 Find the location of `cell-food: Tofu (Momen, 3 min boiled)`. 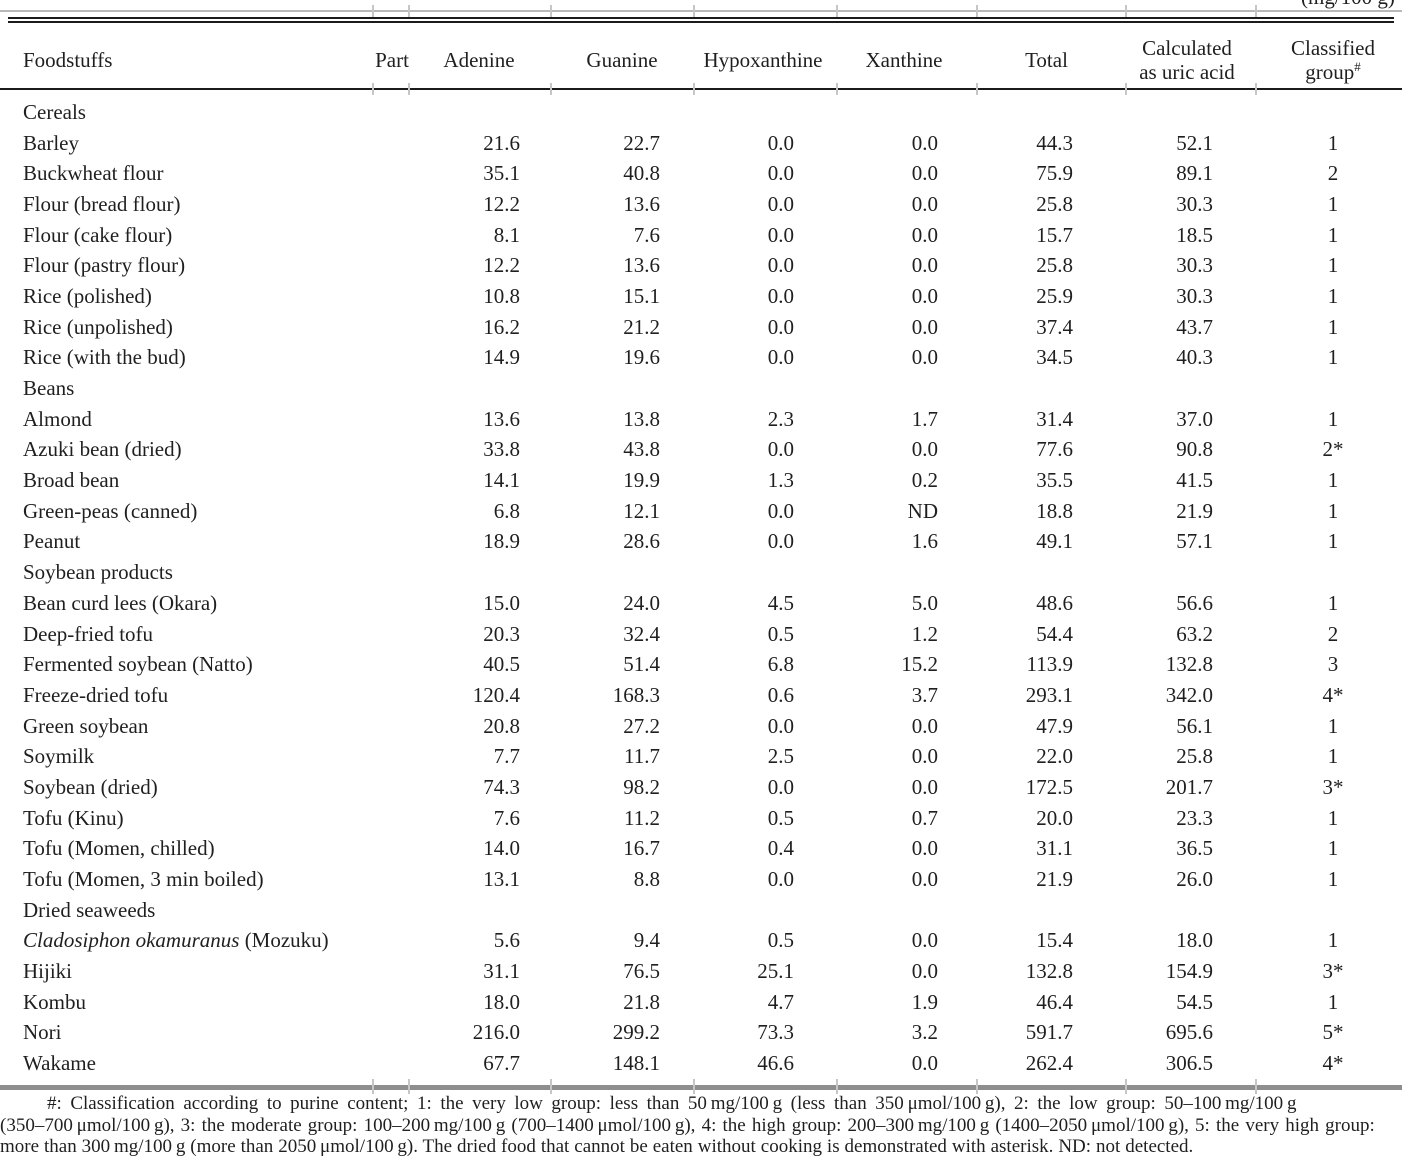

cell-food: Tofu (Momen, 3 min boiled) is located at coordinates (143, 879).